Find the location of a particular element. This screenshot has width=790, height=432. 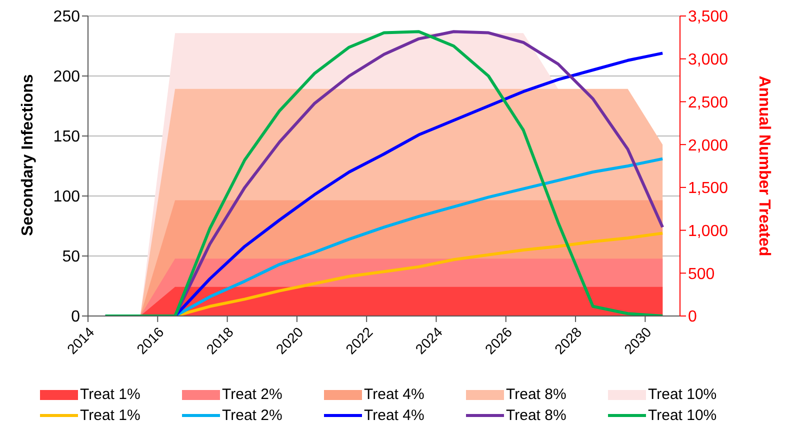

y2-tick-label: 3,500 is located at coordinates (708, 17).